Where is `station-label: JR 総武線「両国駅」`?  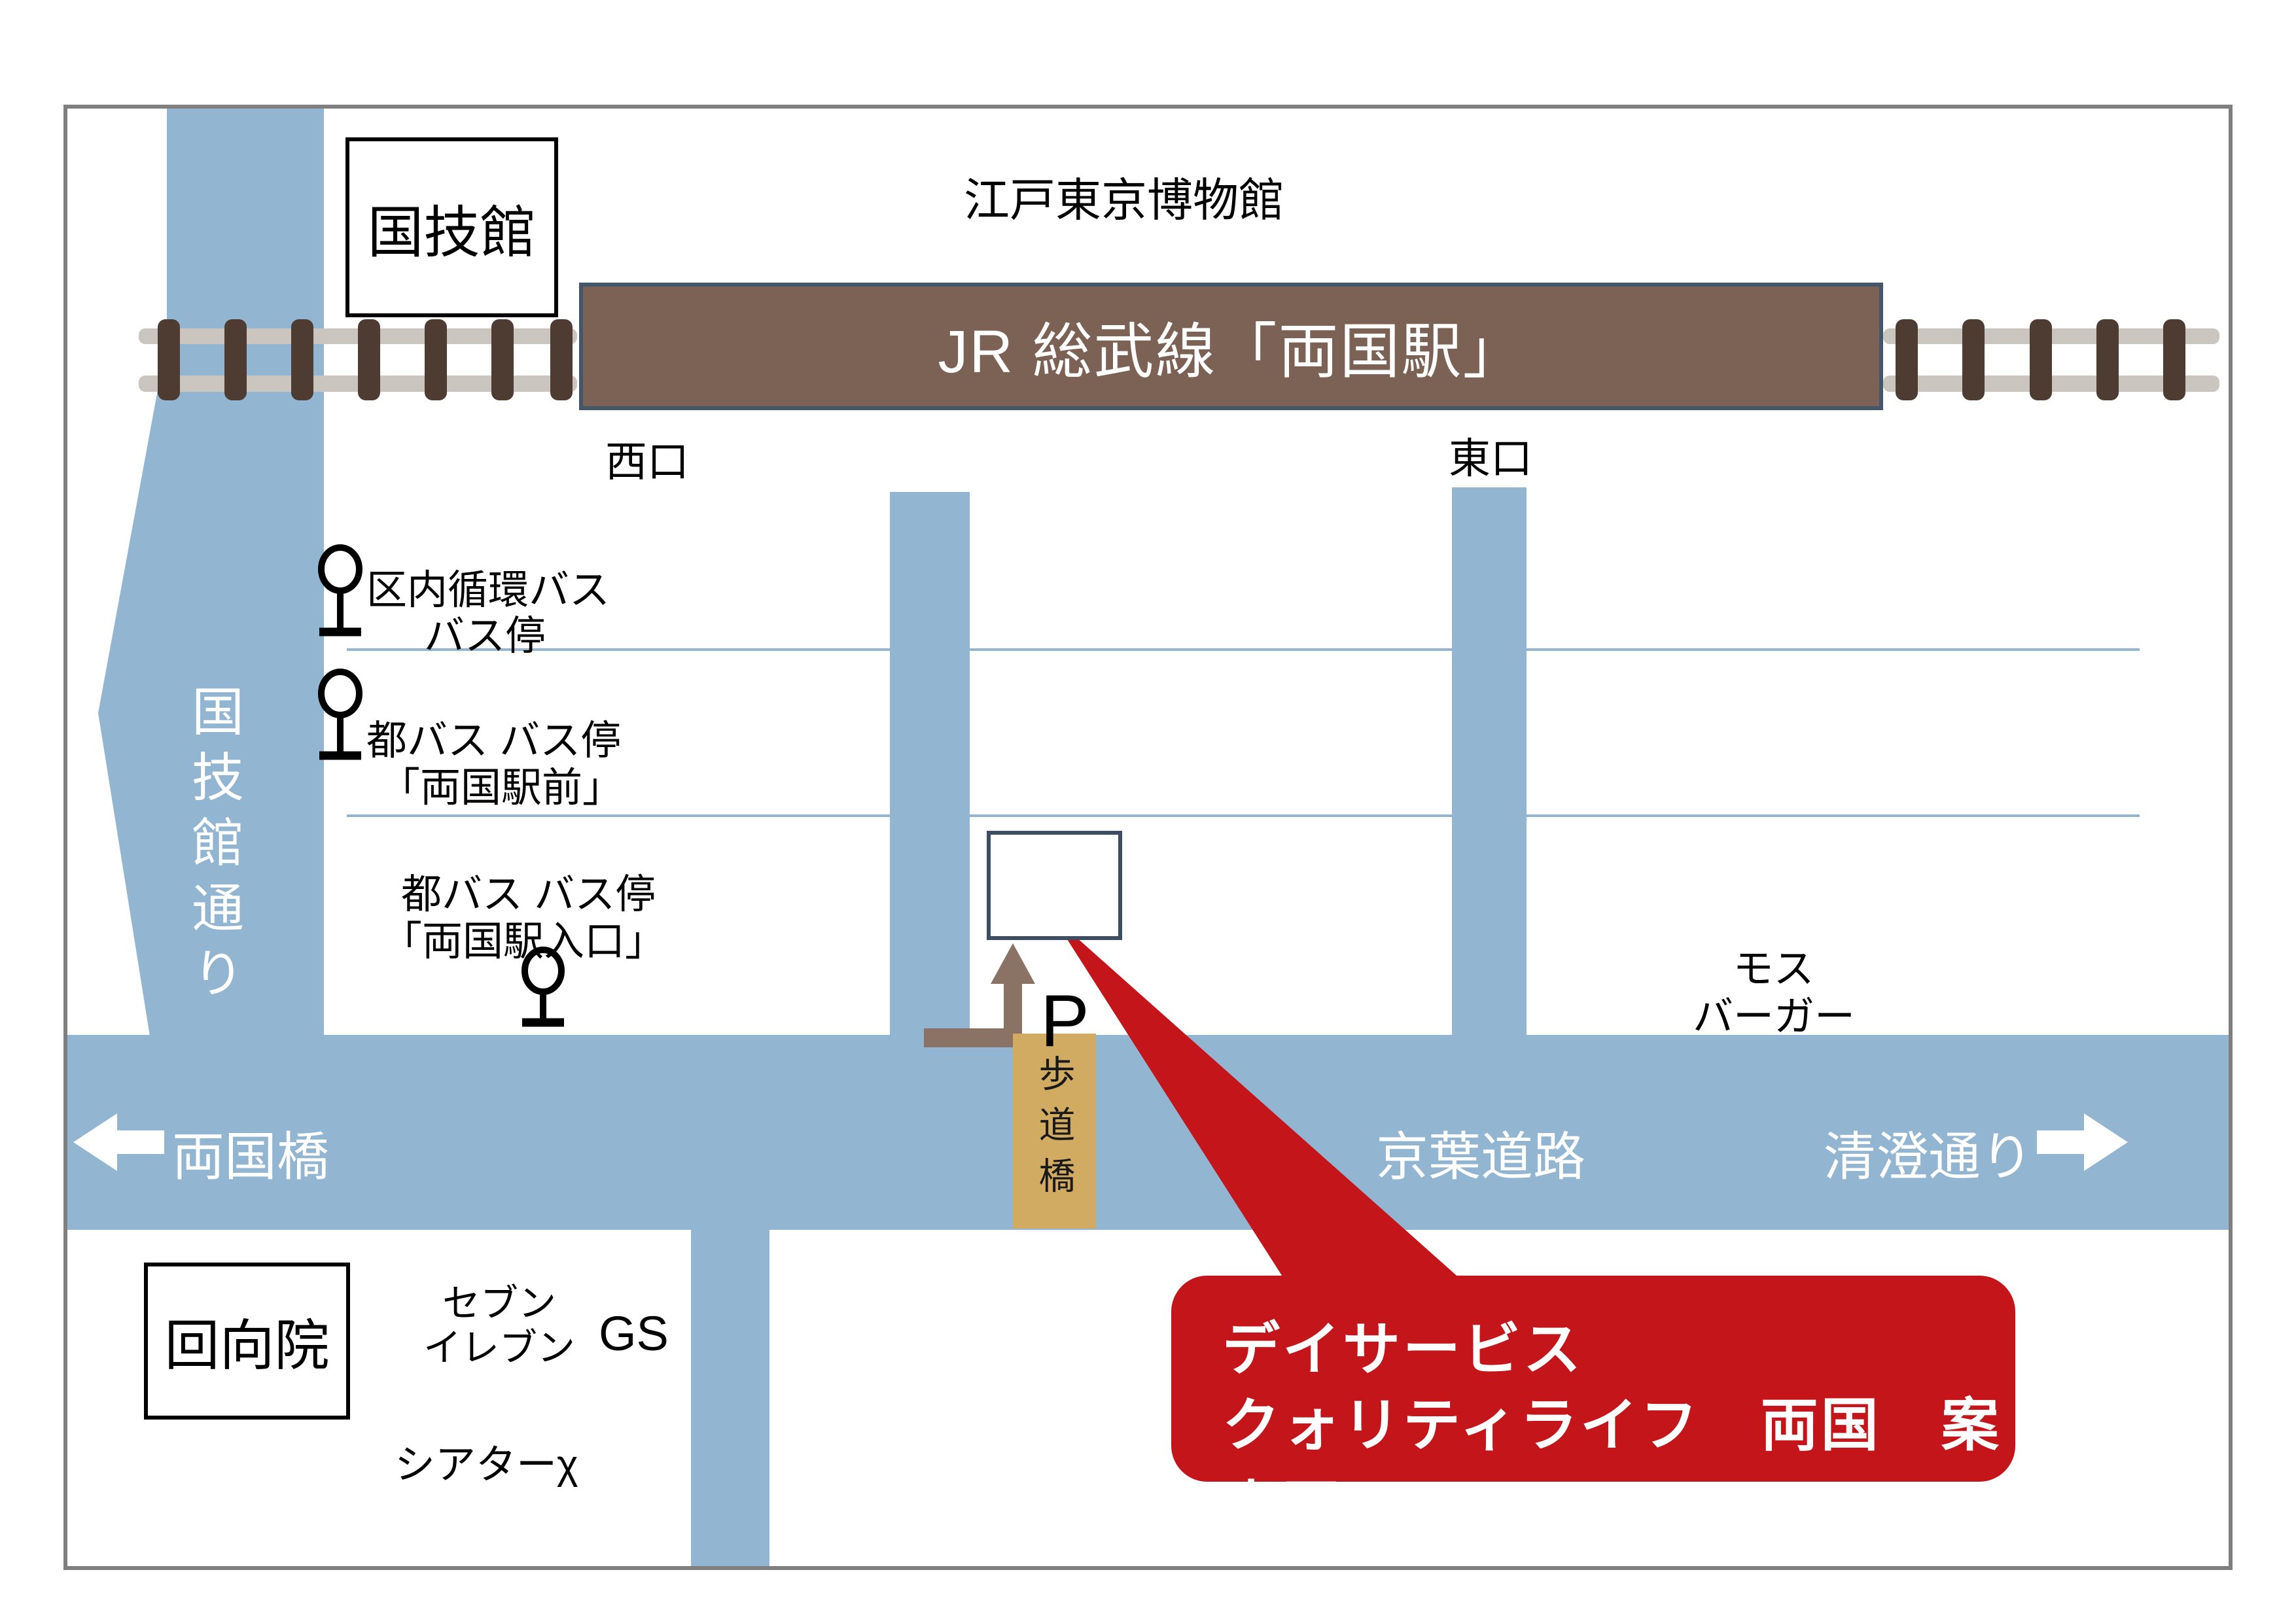 station-label: JR 総武線「両国駅」 is located at coordinates (1231, 352).